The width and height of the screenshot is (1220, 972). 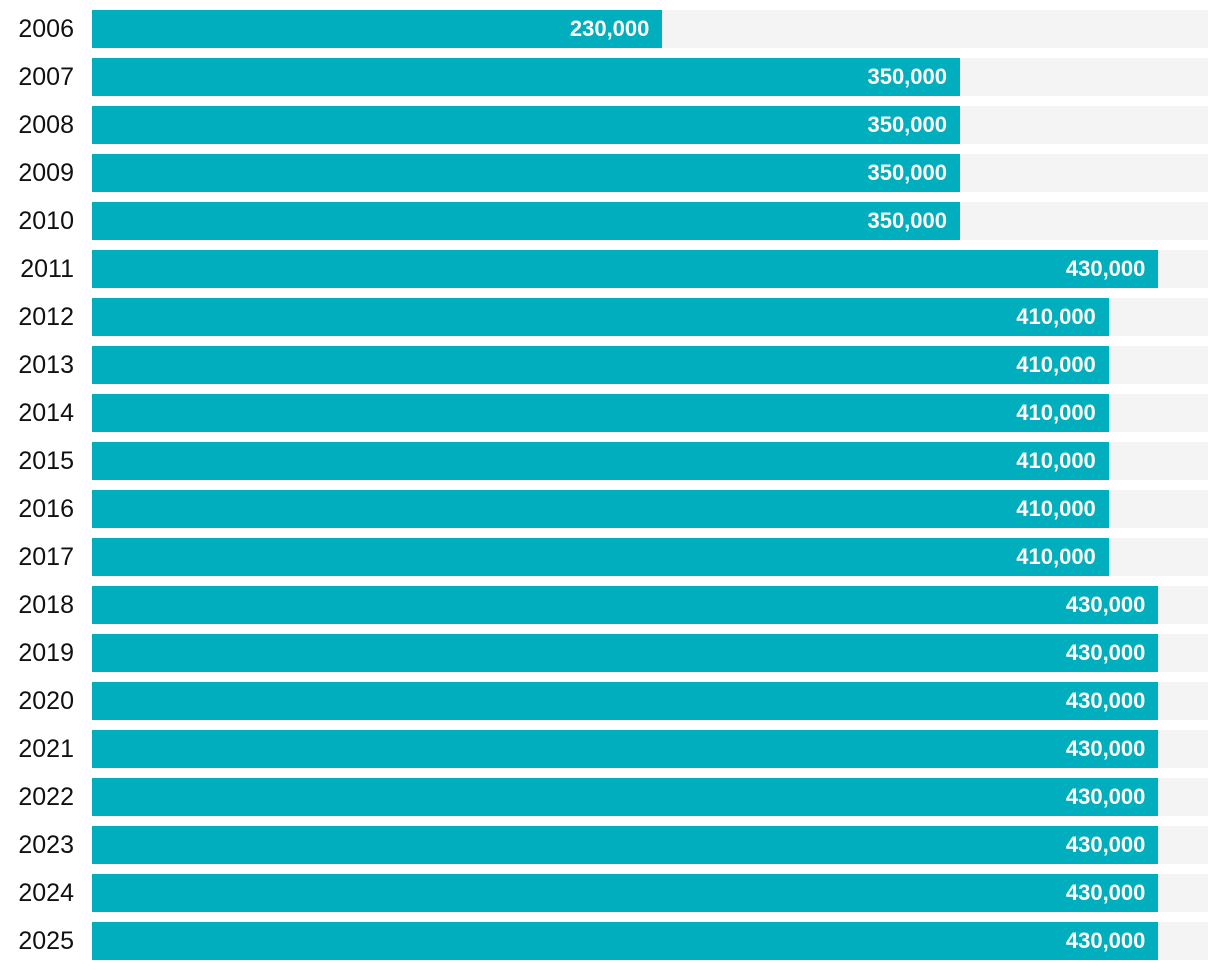 What do you see at coordinates (46, 845) in the screenshot?
I see `category-label: 2023` at bounding box center [46, 845].